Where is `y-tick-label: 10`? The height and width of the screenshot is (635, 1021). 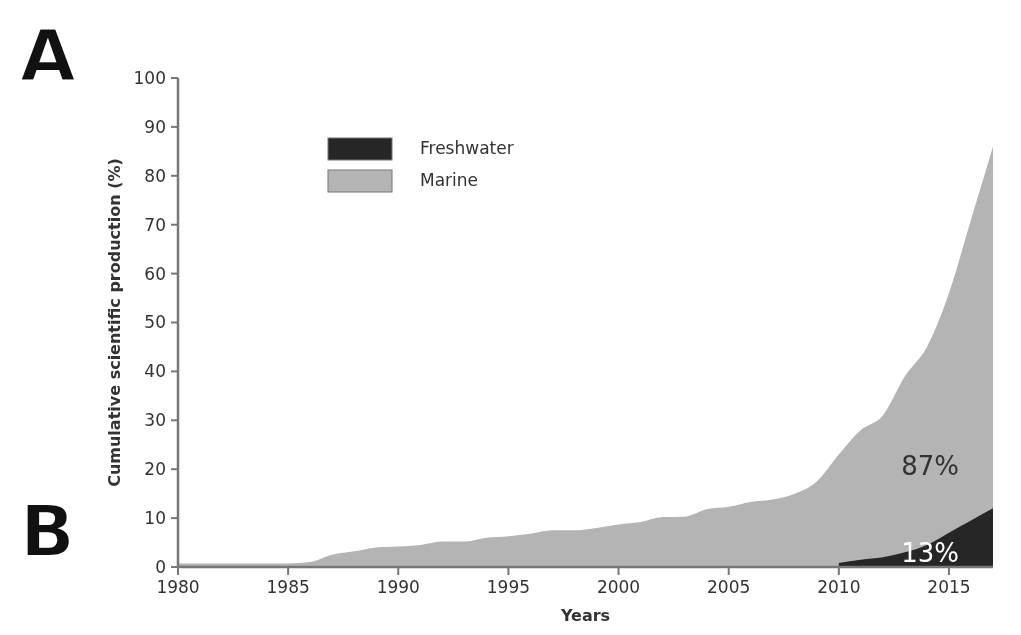
y-tick-label: 10 is located at coordinates (155, 518).